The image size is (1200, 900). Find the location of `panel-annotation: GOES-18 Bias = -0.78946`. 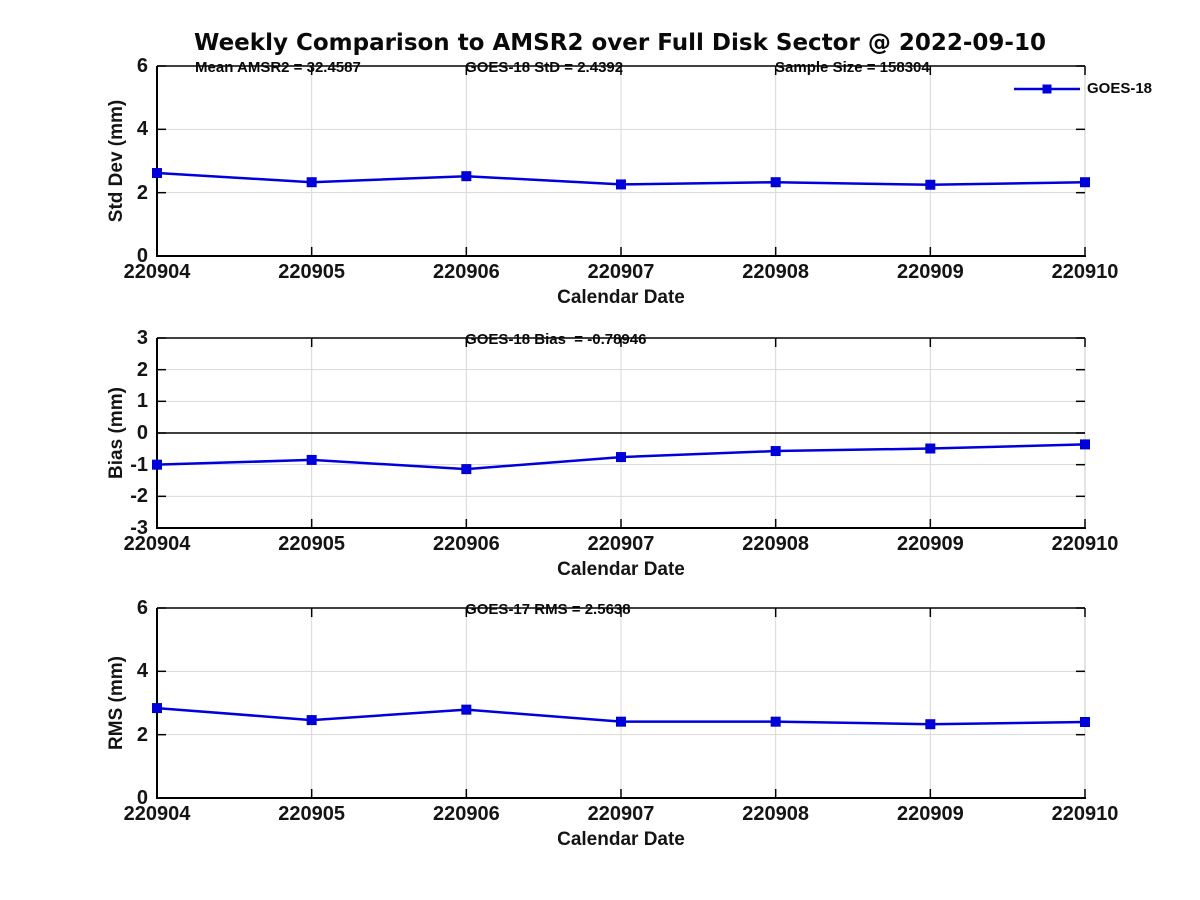

panel-annotation: GOES-18 Bias = -0.78946 is located at coordinates (556, 339).